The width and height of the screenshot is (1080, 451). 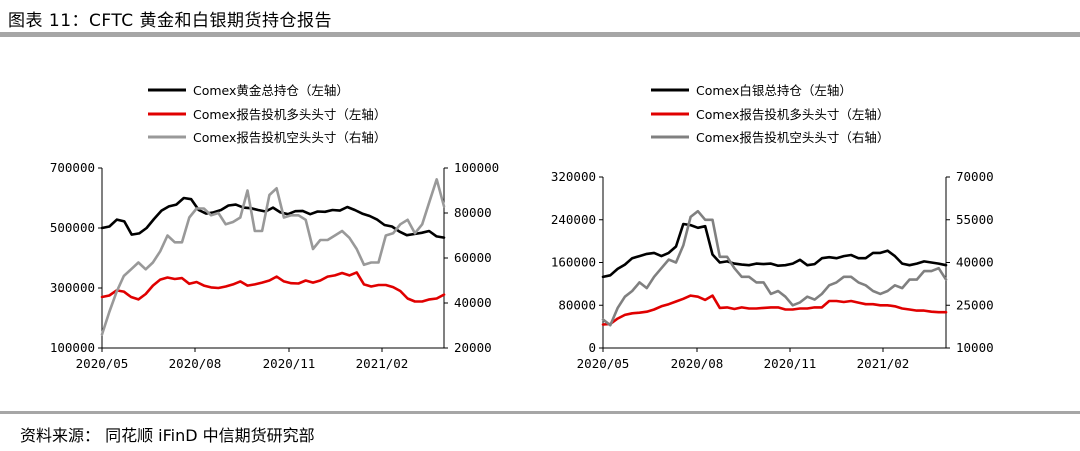 What do you see at coordinates (72, 167) in the screenshot?
I see `left-tick-label: 700000` at bounding box center [72, 167].